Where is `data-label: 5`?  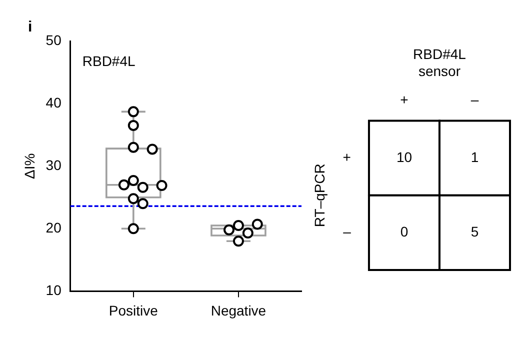 data-label: 5 is located at coordinates (474, 232).